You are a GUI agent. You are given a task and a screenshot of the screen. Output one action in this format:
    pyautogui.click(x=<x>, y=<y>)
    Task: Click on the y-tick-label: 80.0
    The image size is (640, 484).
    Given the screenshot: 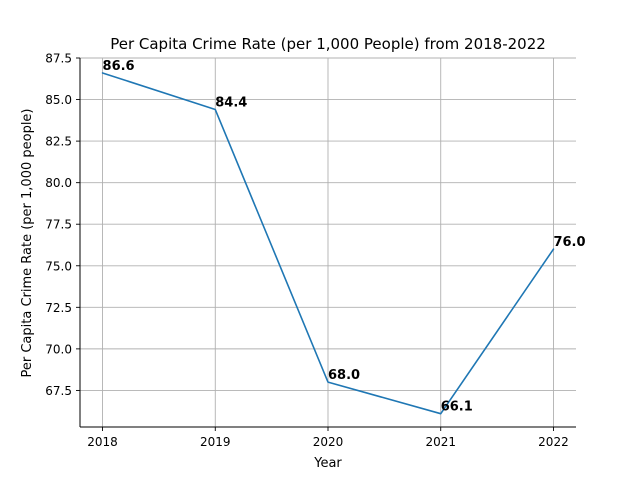 What is the action you would take?
    pyautogui.click(x=58, y=183)
    